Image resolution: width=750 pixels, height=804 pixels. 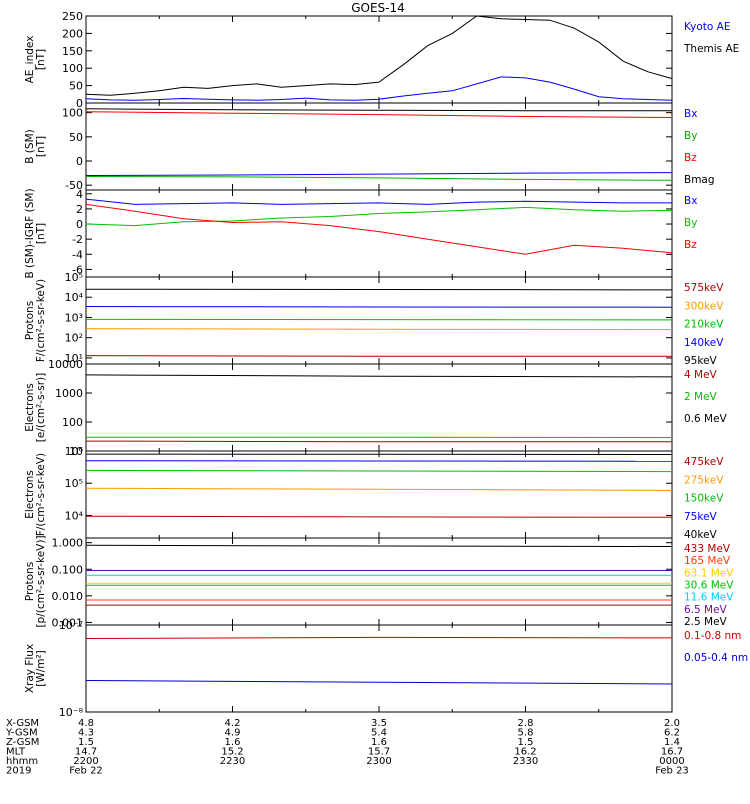 What do you see at coordinates (35, 668) in the screenshot?
I see `y-axis-label: Xray Flux[W/m²]` at bounding box center [35, 668].